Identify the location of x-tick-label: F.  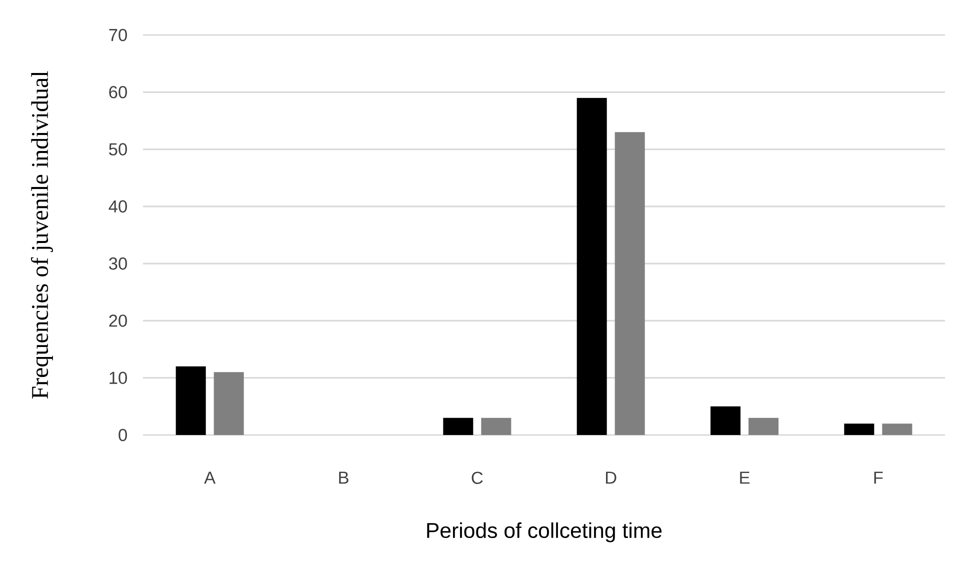
(878, 478).